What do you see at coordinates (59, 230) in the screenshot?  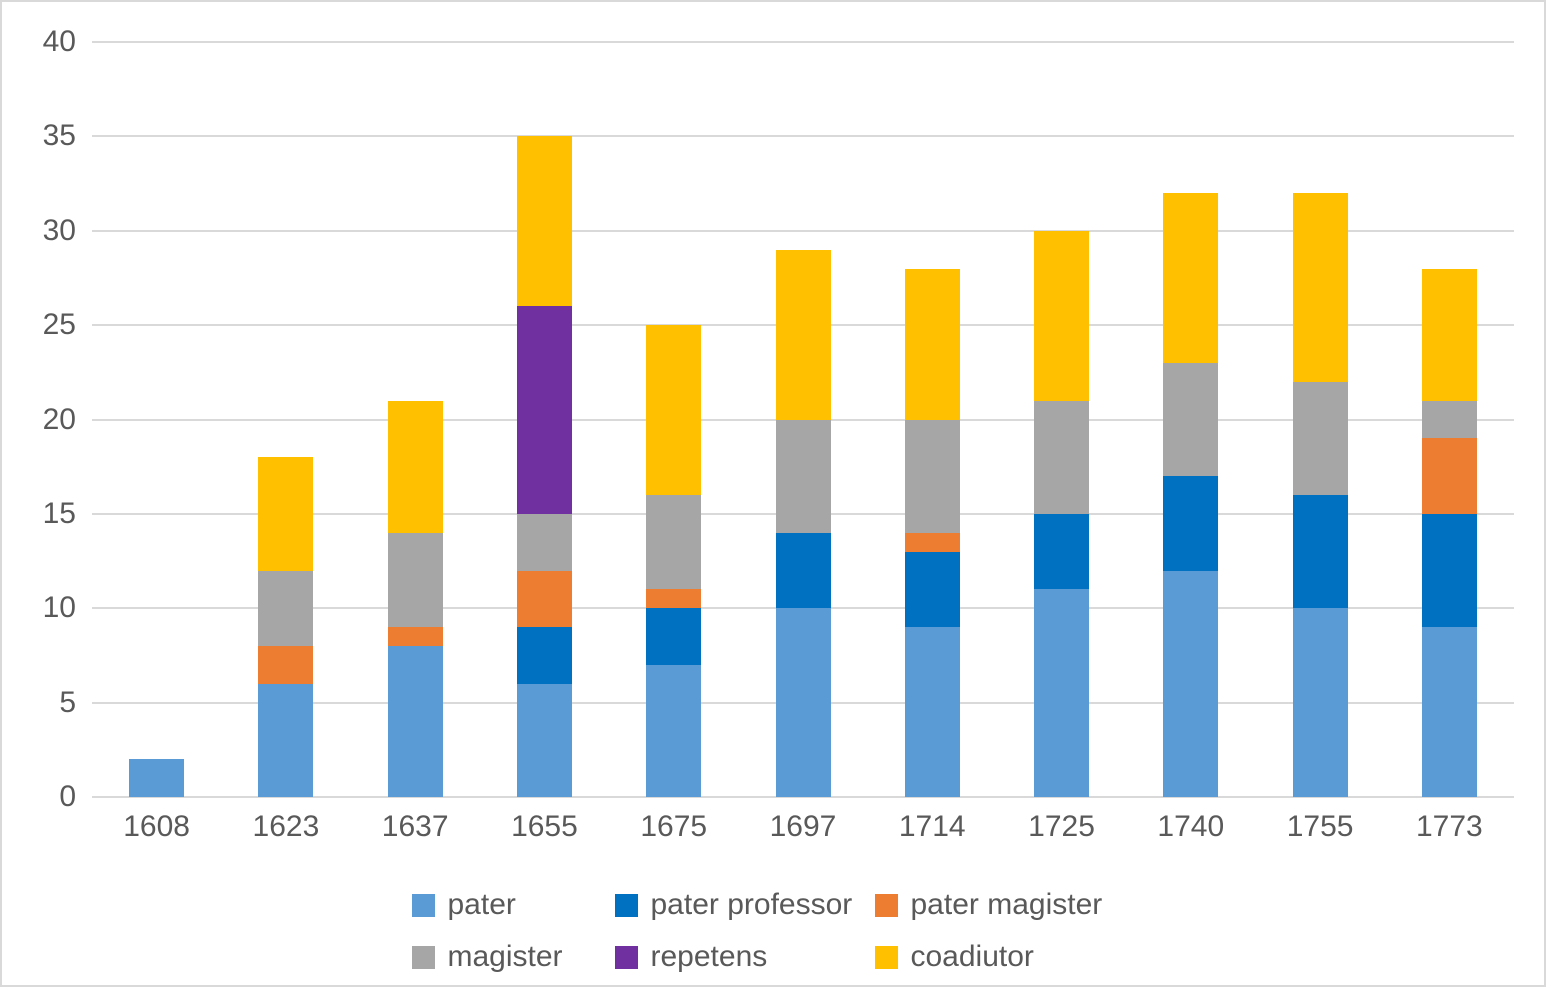 I see `y-axis-tick-label-30: 30` at bounding box center [59, 230].